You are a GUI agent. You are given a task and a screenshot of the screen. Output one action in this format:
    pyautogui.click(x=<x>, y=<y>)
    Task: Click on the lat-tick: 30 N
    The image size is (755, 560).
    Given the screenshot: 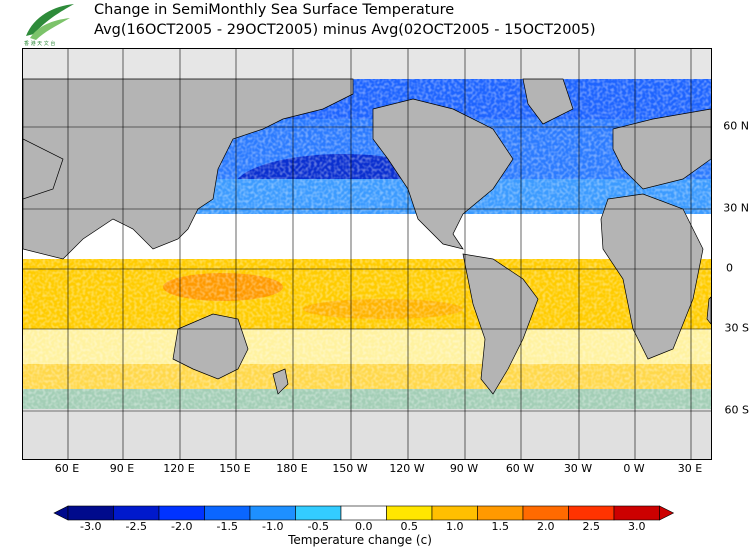 What is the action you would take?
    pyautogui.click(x=736, y=208)
    